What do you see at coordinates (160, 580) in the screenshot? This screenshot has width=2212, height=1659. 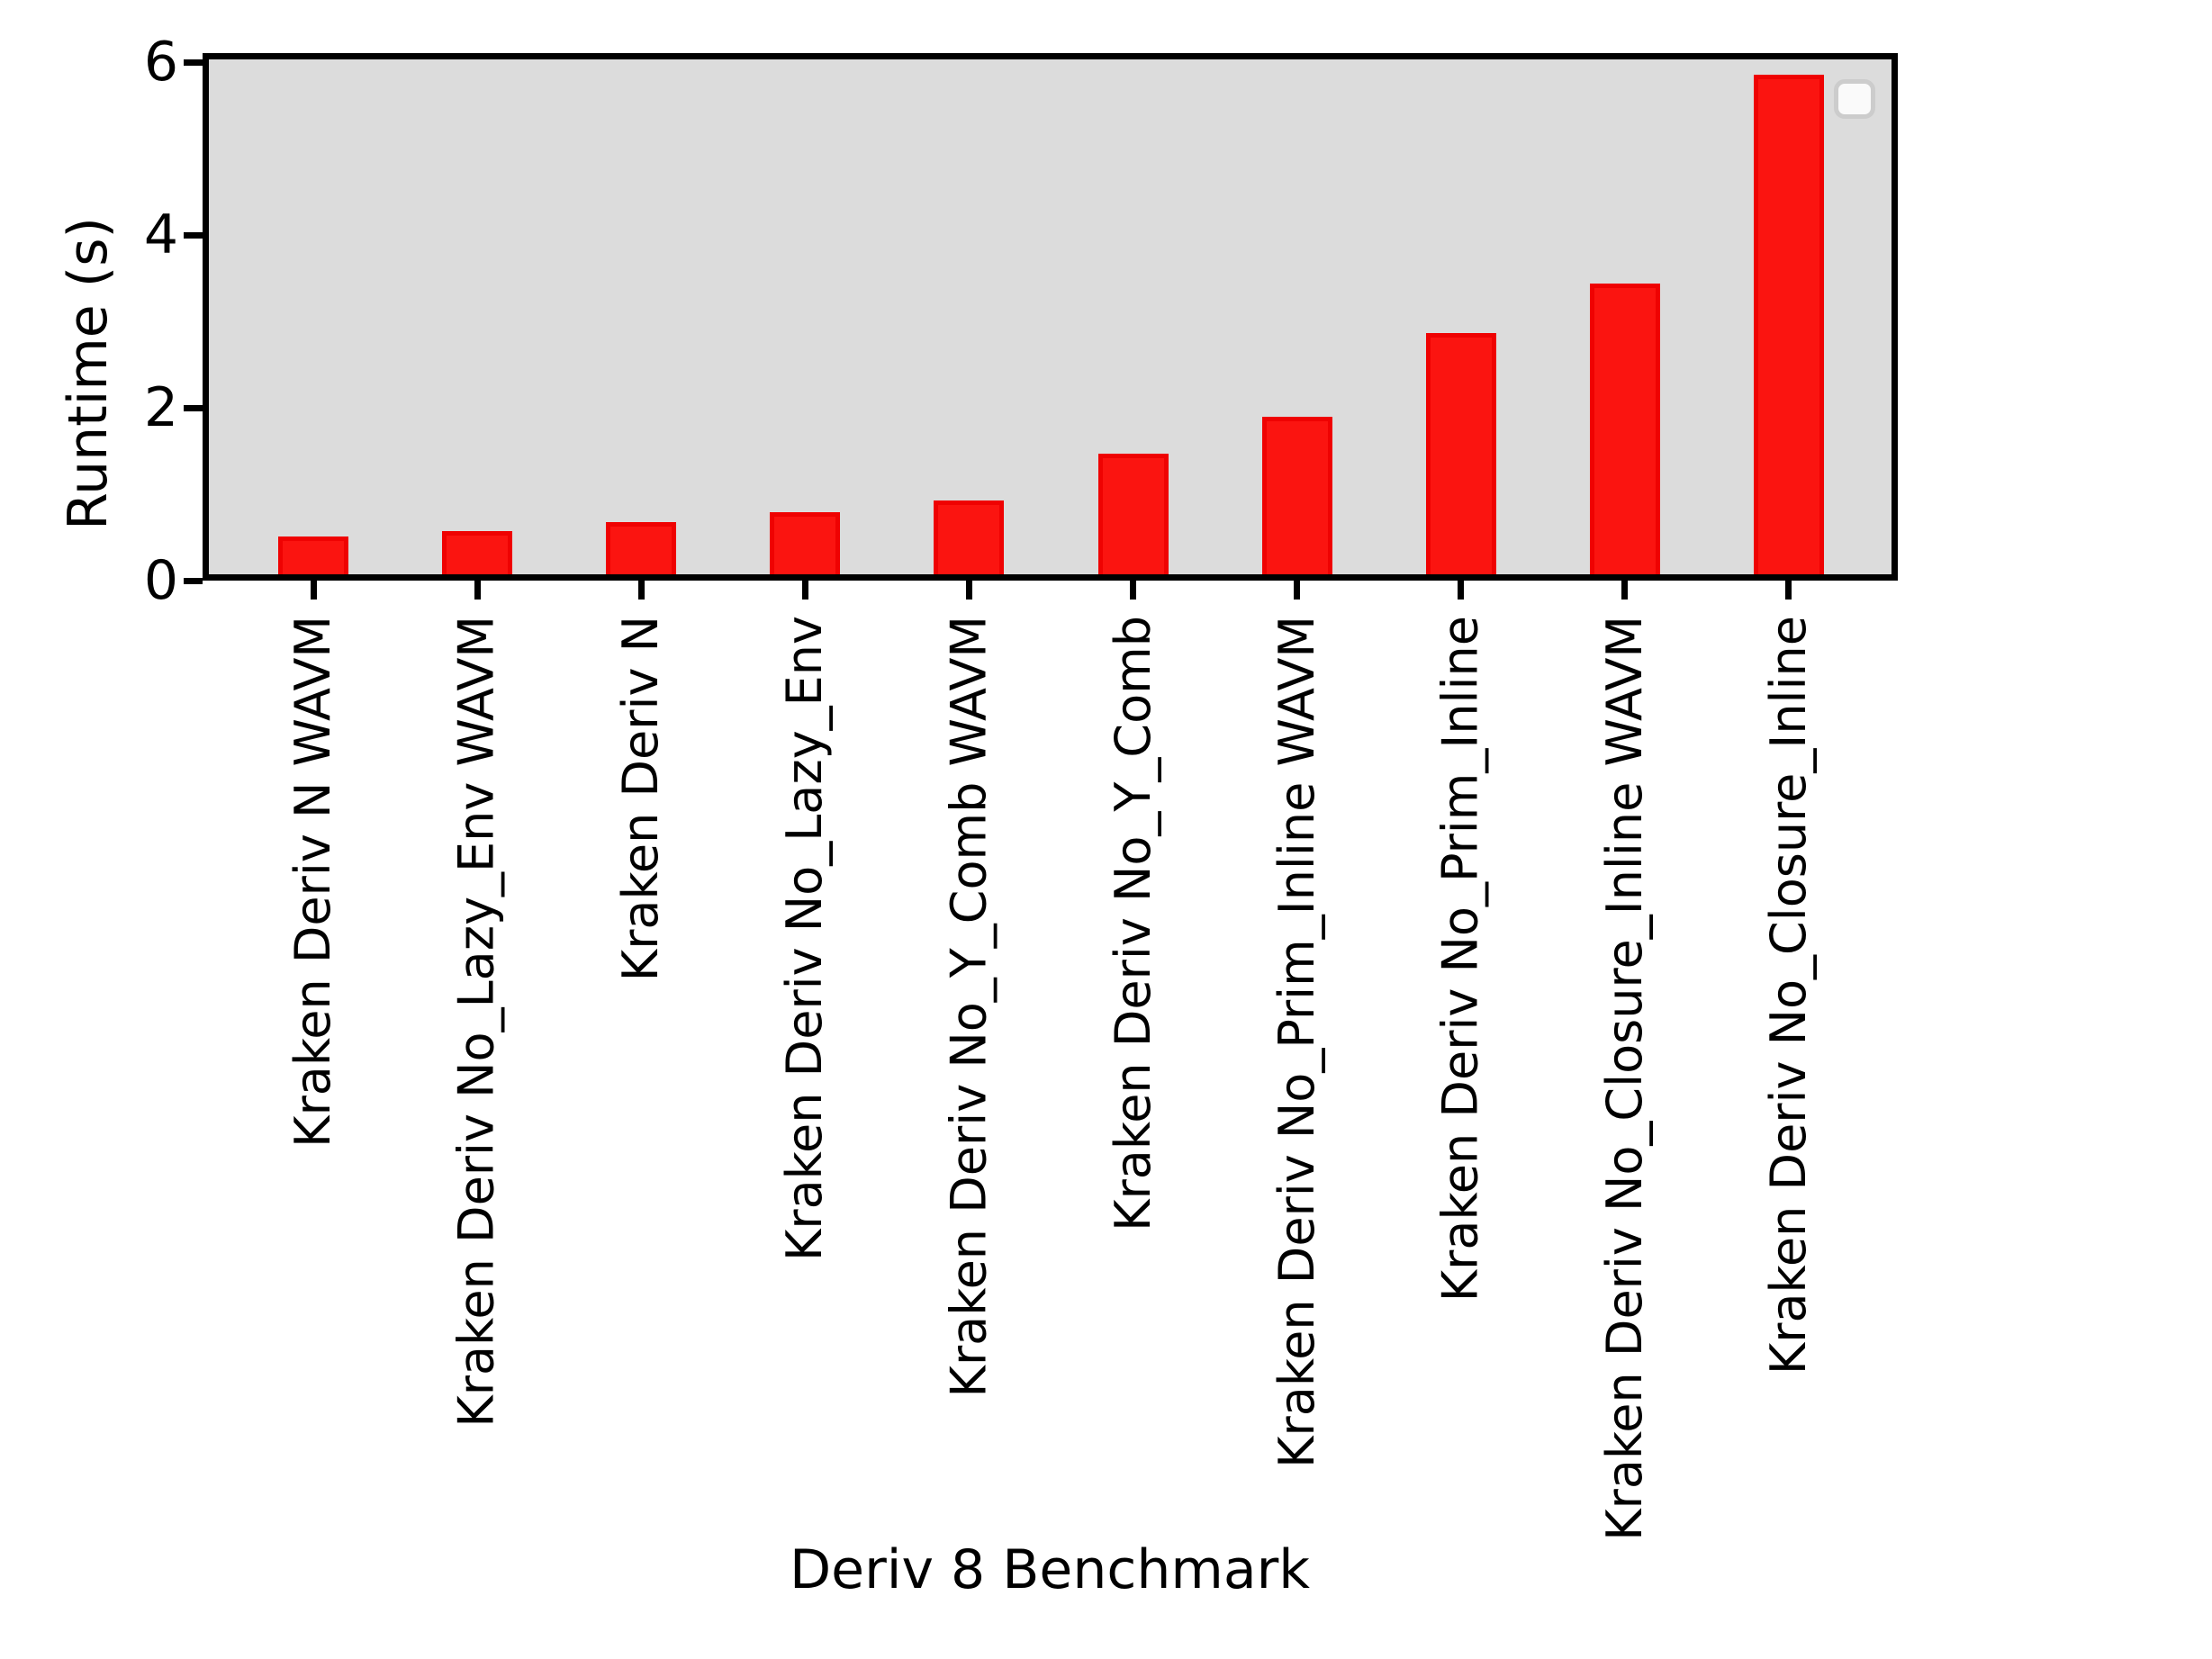 I see `y-tick-label: 0` at bounding box center [160, 580].